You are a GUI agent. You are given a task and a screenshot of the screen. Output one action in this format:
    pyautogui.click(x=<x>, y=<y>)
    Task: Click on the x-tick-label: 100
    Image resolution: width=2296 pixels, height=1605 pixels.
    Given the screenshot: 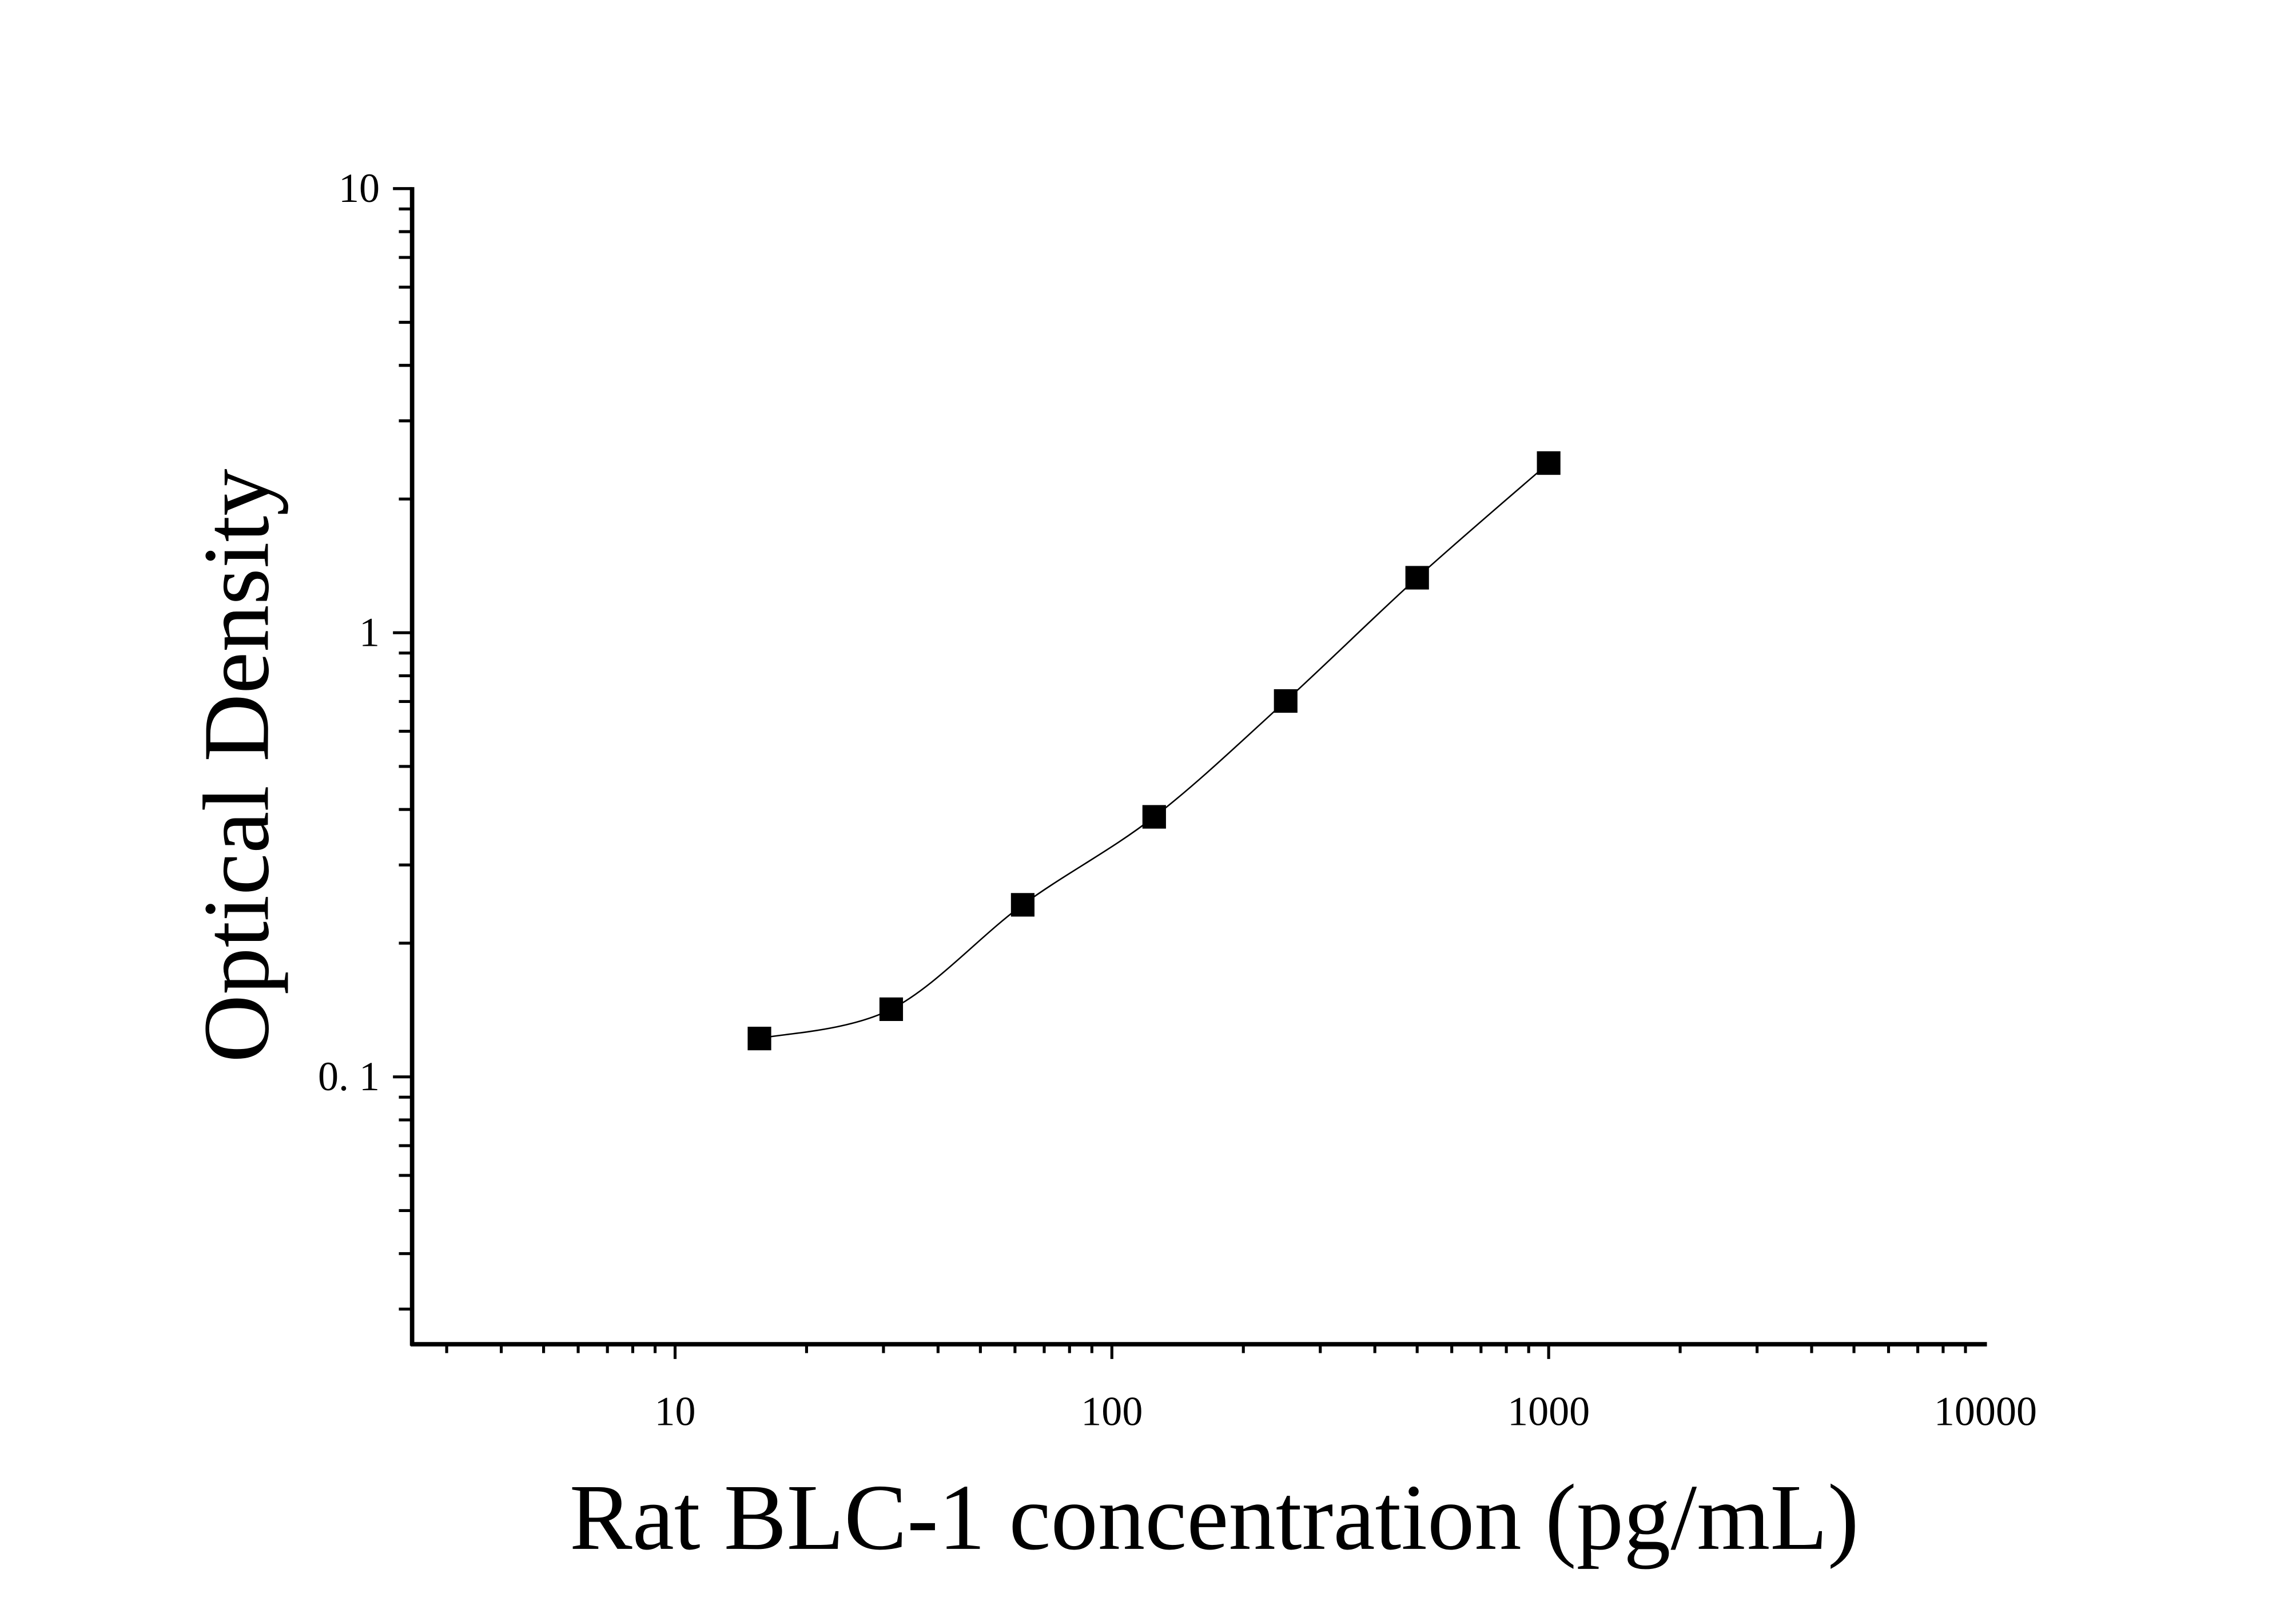 What is the action you would take?
    pyautogui.click(x=1112, y=1412)
    